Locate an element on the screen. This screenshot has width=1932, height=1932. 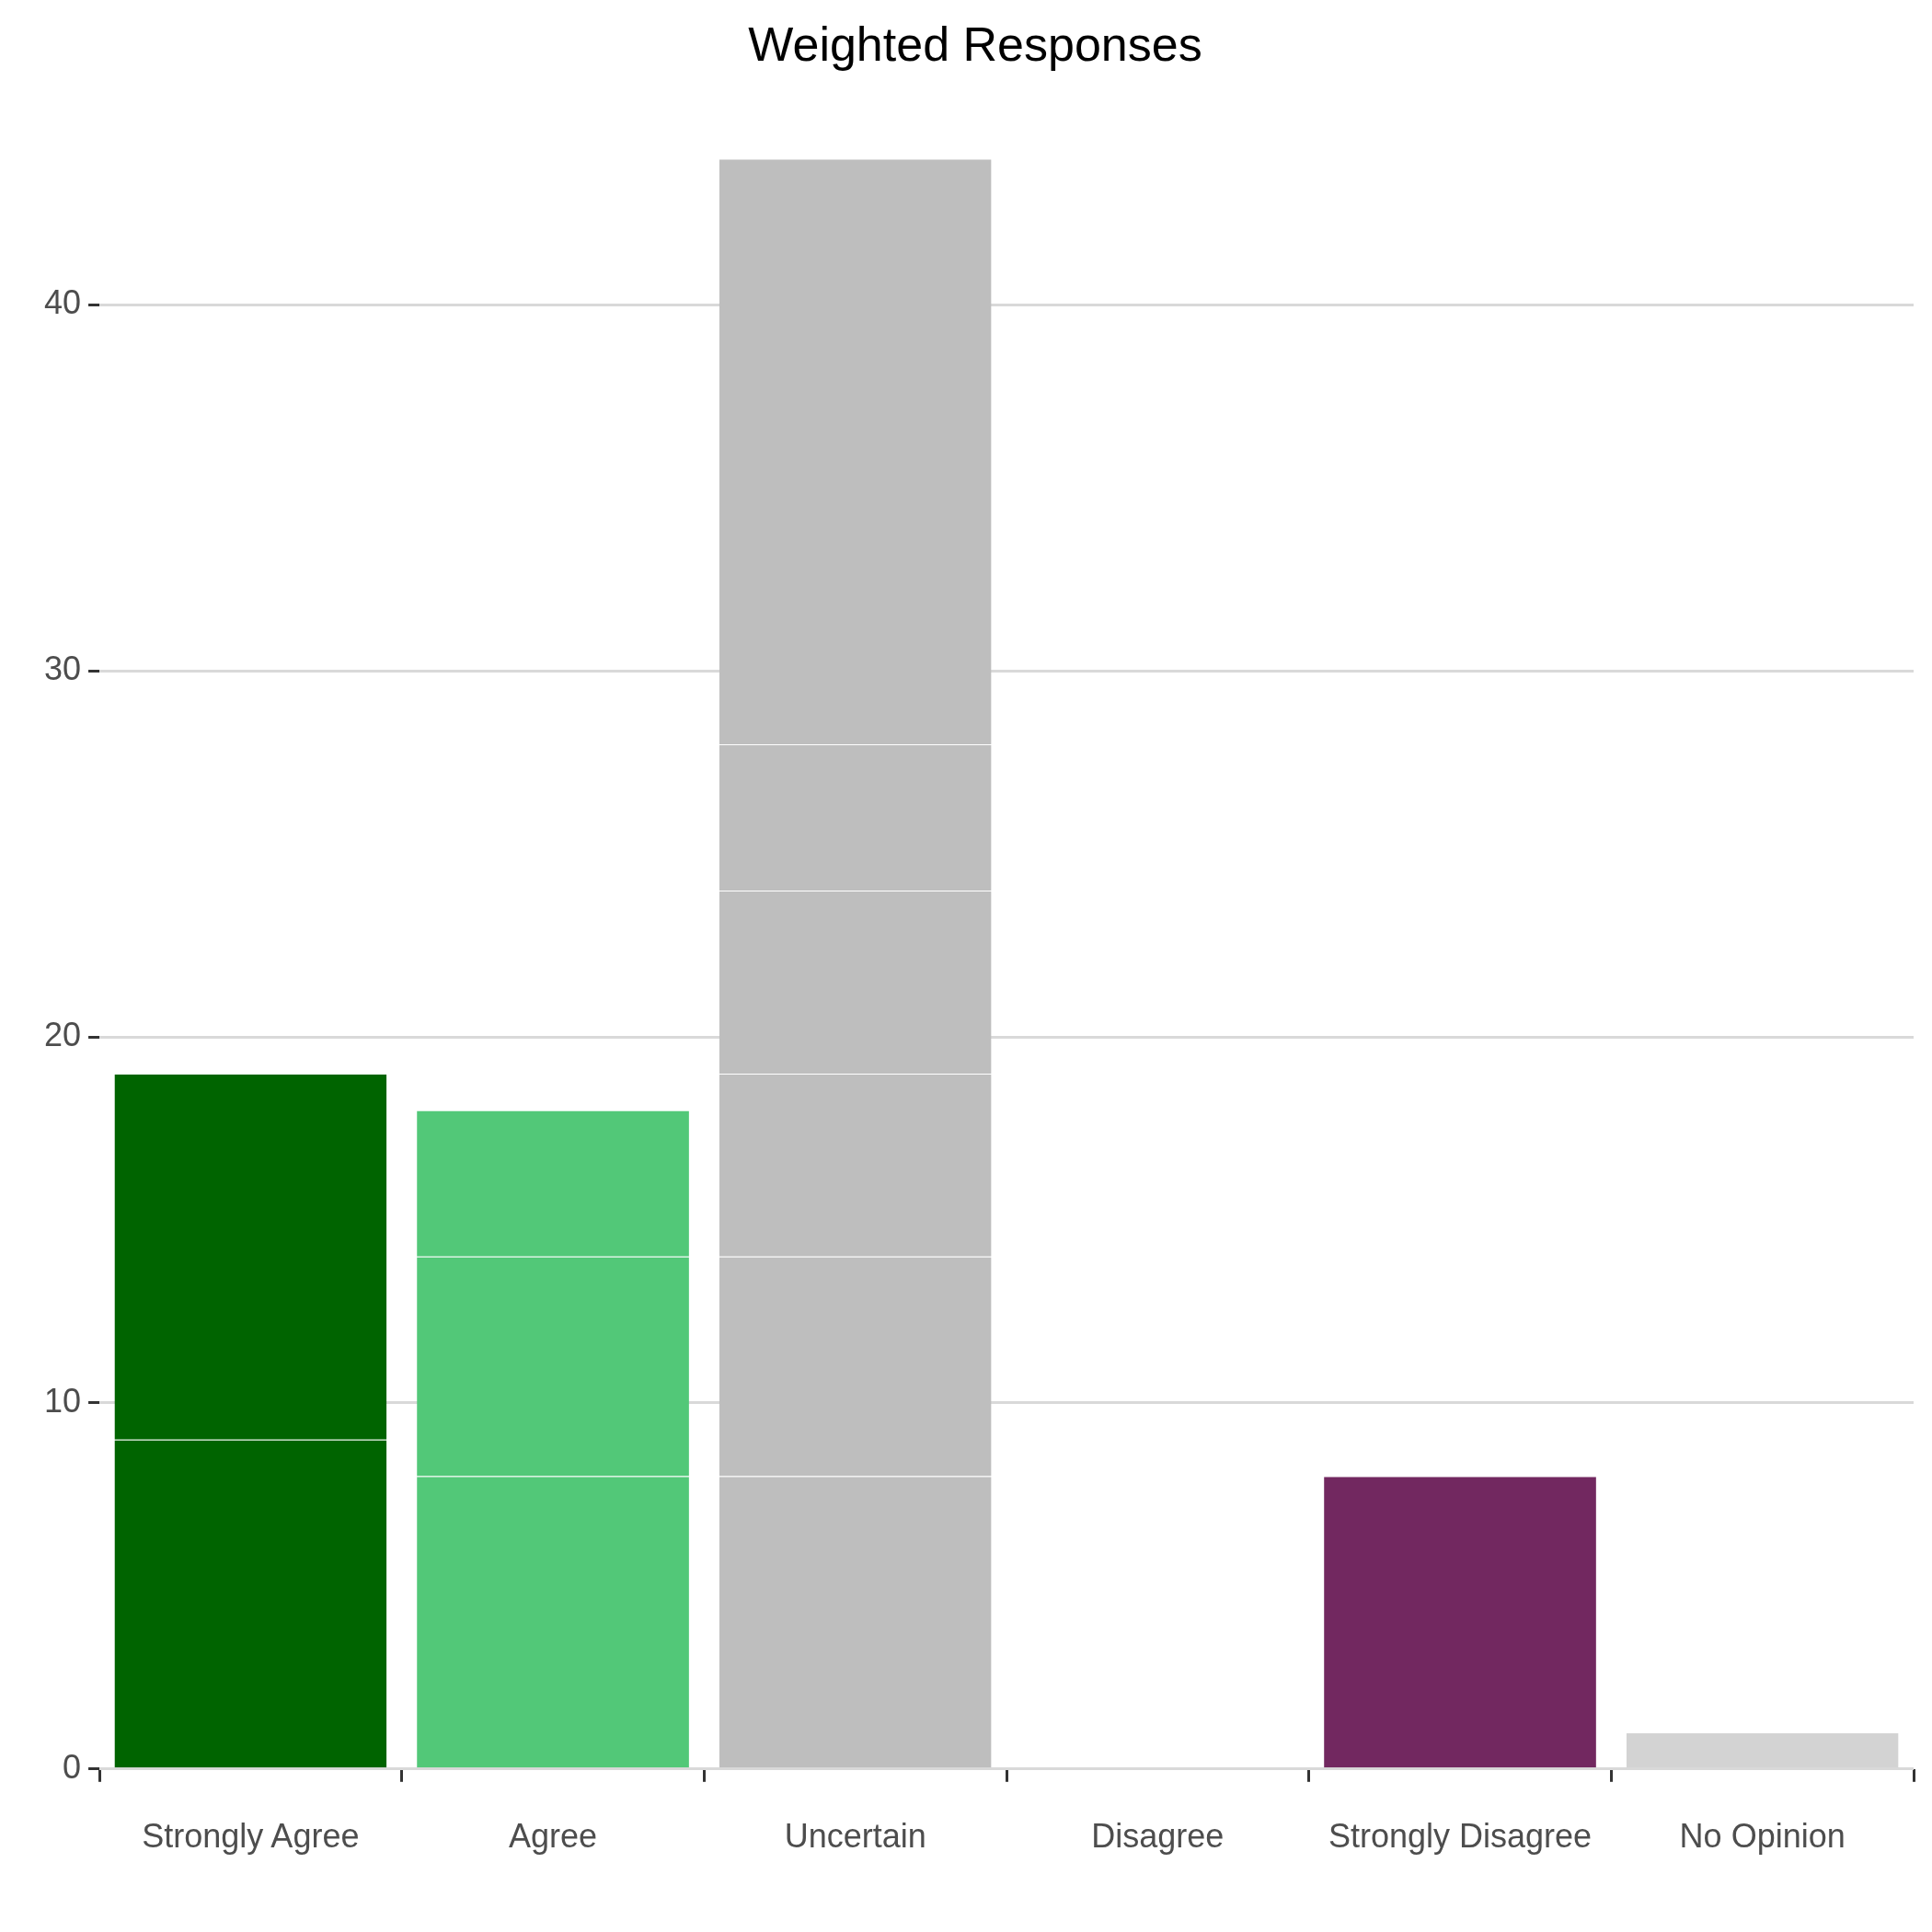
x-tick-label: Agree is located at coordinates (553, 1836).